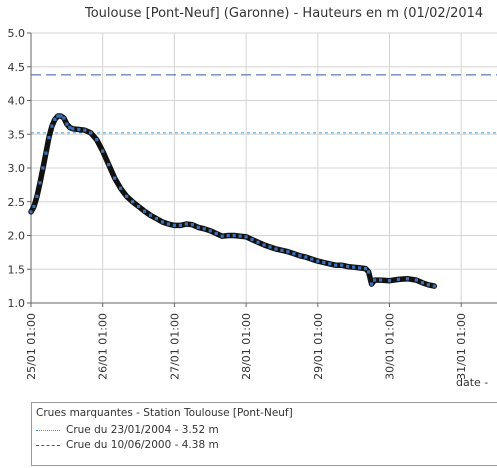 This screenshot has width=497, height=468. Describe the element at coordinates (264, 104) in the screenshot. I see `threshold-lines` at that location.